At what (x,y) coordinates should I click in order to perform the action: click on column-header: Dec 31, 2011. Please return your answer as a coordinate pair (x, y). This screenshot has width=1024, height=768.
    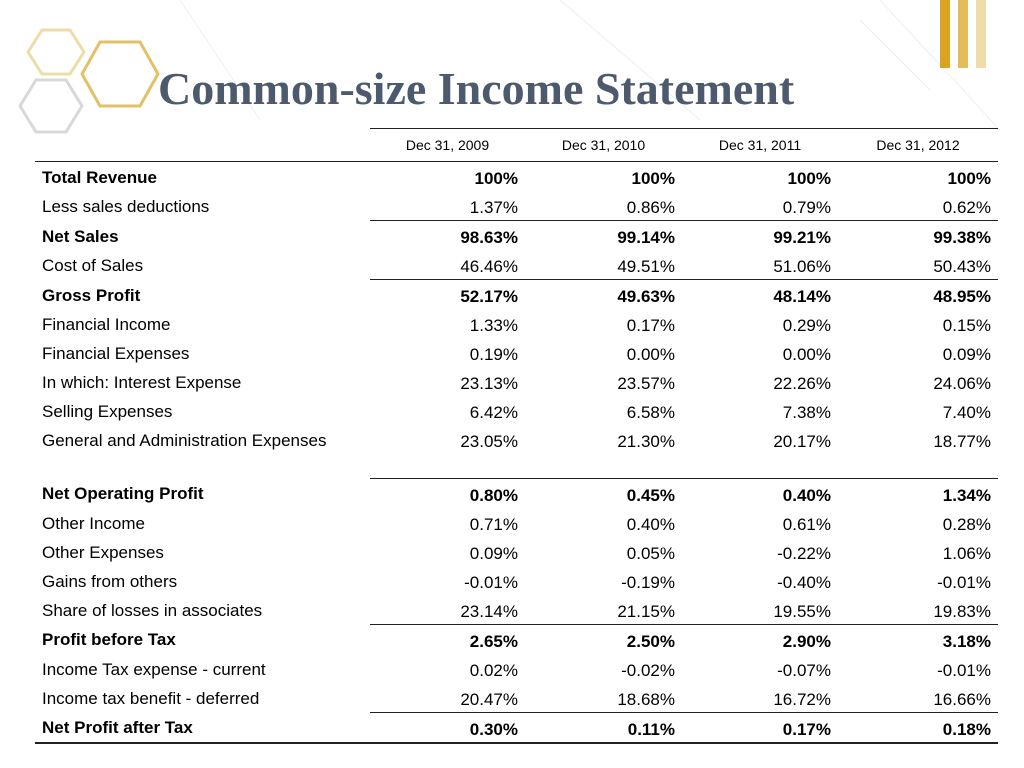
    Looking at the image, I should click on (760, 145).